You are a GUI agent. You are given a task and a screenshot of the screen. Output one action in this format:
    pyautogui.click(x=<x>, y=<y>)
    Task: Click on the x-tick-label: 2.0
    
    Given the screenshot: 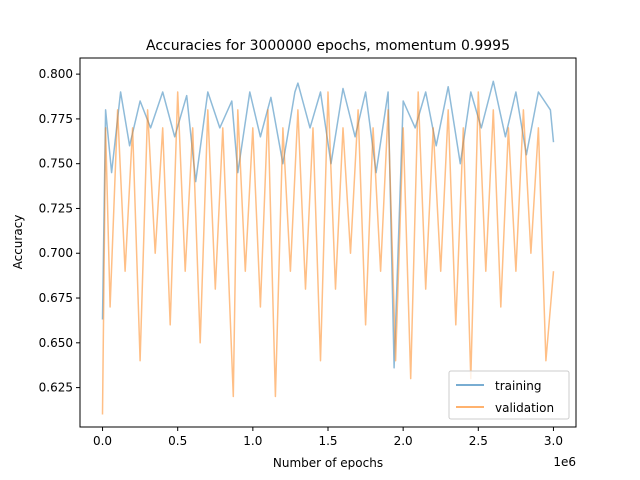 What is the action you would take?
    pyautogui.click(x=403, y=441)
    